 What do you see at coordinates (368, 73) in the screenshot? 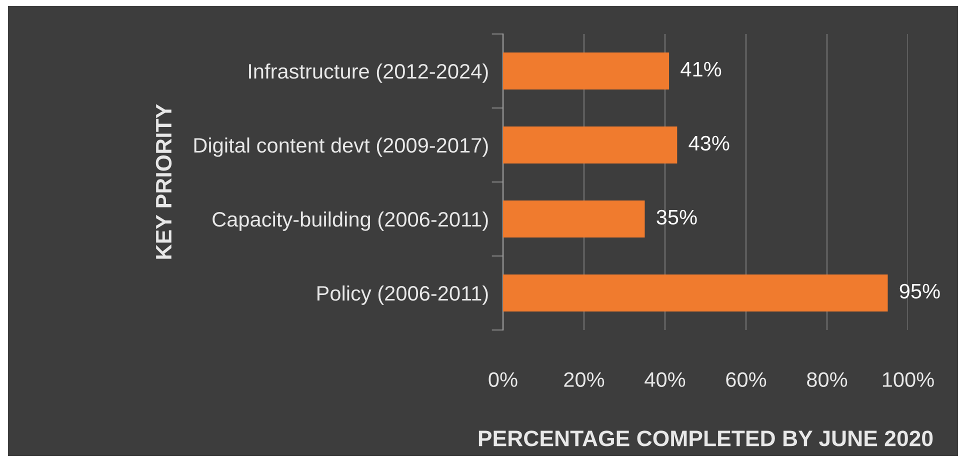
I see `y-tick-label: Infrastructure (2012-2024)` at bounding box center [368, 73].